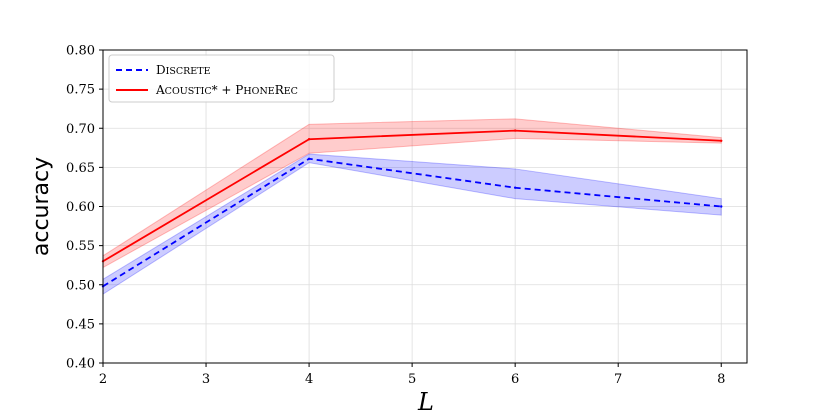 This screenshot has height=415, width=830. I want to click on y-tick-label: 0.65, so click(80, 168).